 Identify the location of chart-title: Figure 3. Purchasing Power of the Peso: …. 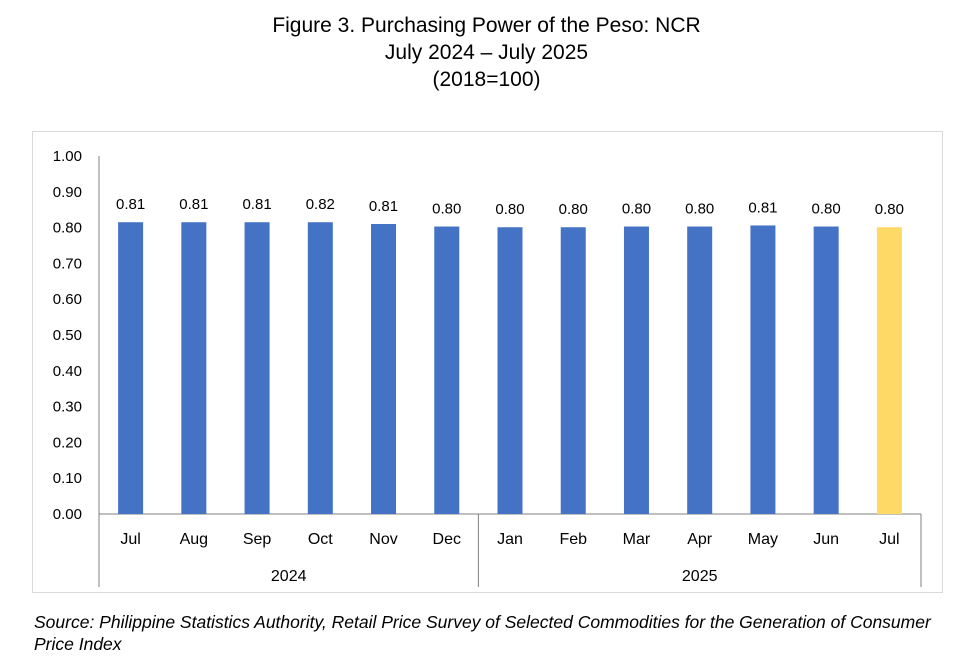
(486, 52).